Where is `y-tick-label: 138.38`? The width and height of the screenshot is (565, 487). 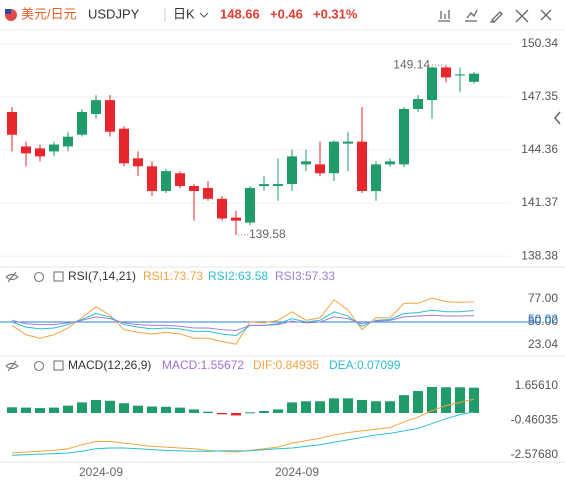
y-tick-label: 138.38 is located at coordinates (539, 255).